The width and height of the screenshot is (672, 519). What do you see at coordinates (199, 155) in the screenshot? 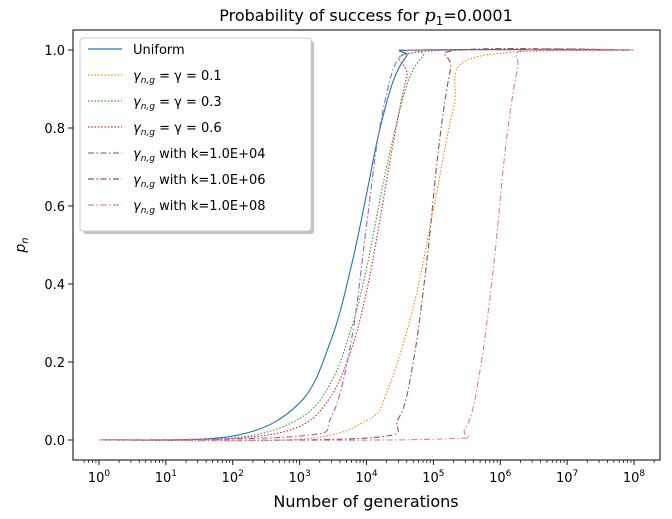
I see `legend-label-4: γn,g with k=1.0E+04` at bounding box center [199, 155].